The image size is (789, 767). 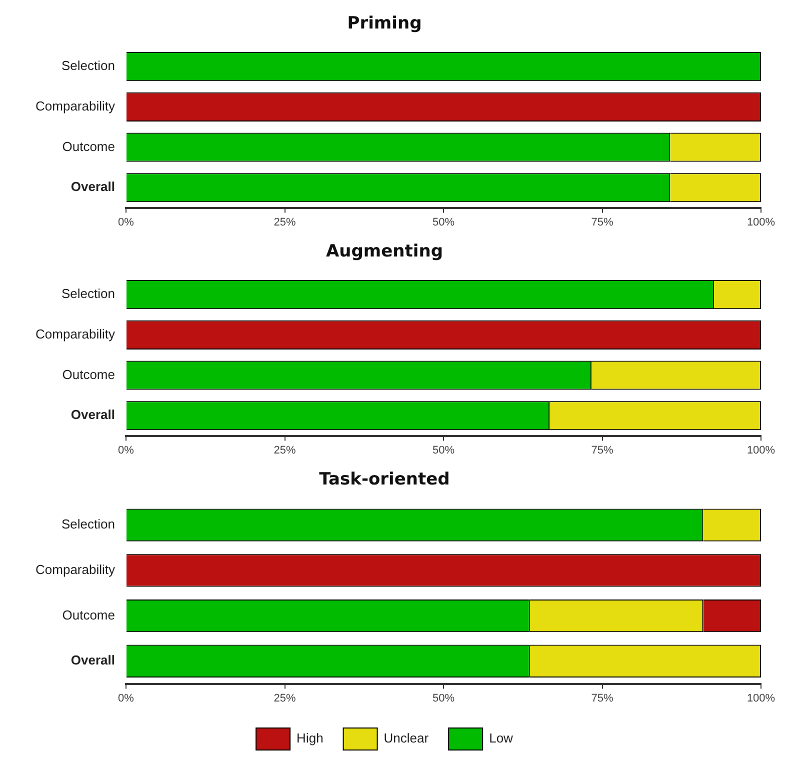 I want to click on chart-title: Augmenting, so click(x=384, y=252).